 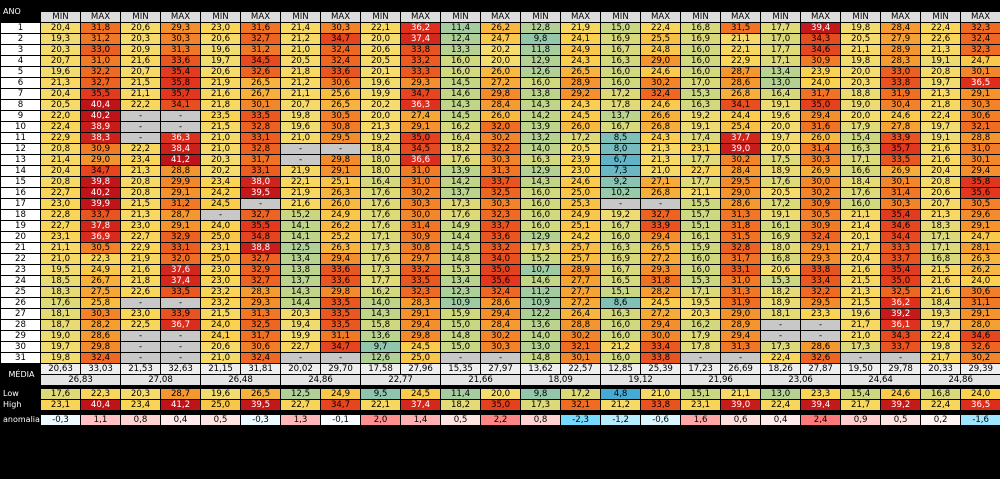 What do you see at coordinates (20, 303) in the screenshot?
I see `day-label: 26` at bounding box center [20, 303].